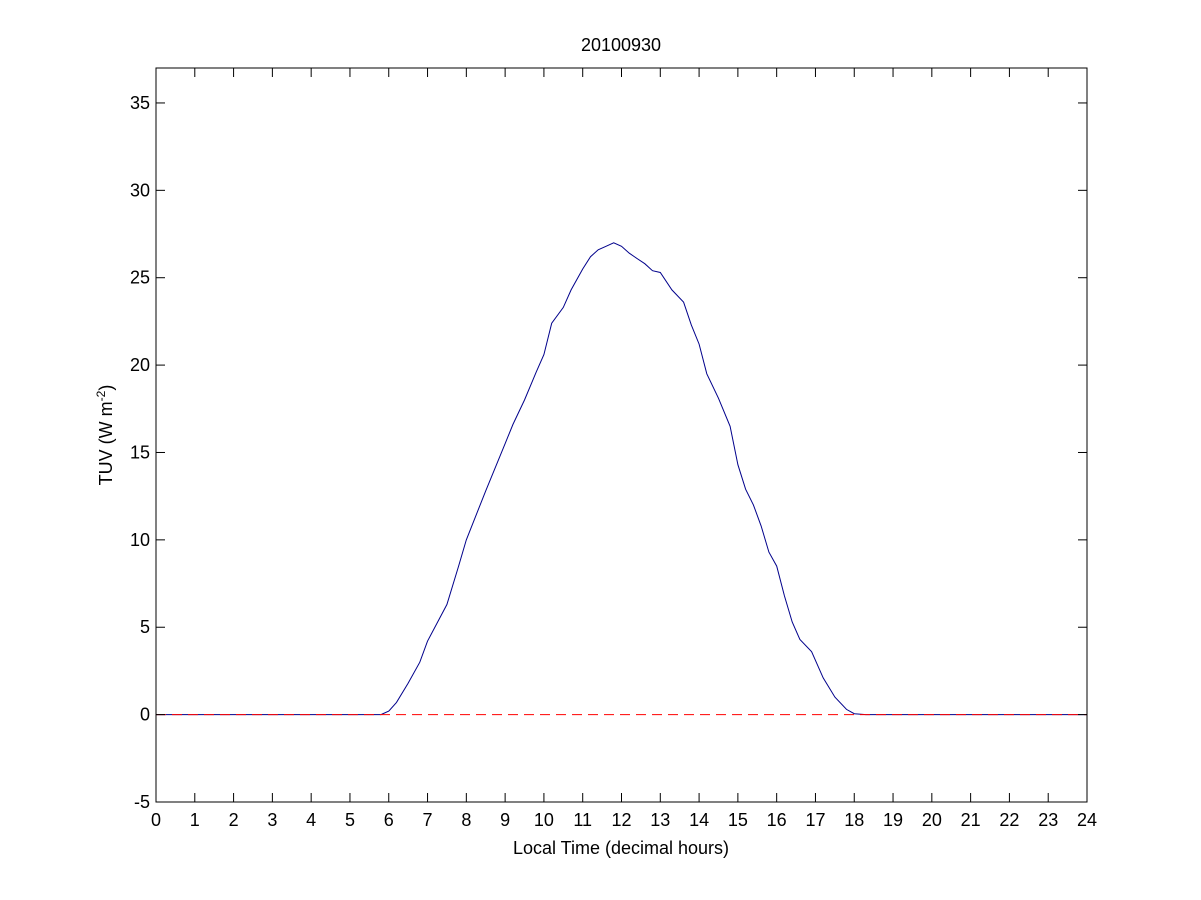  Describe the element at coordinates (140, 365) in the screenshot. I see `y-tick-label: 20` at that location.